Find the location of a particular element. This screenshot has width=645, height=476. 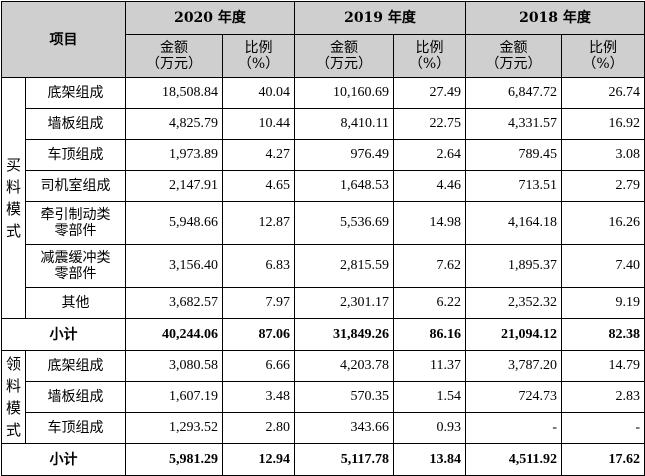

amount-cell: 3,787.20 is located at coordinates (513, 366).